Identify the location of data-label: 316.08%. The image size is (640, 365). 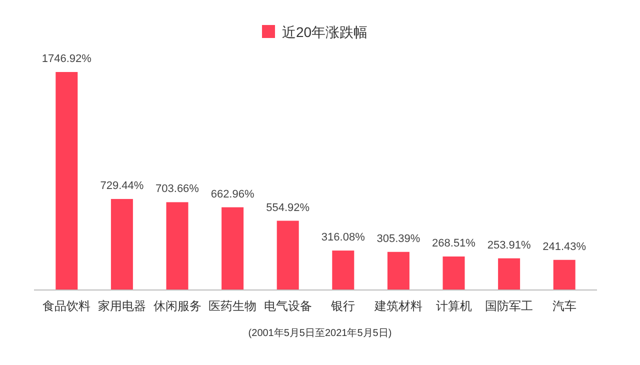
(343, 238).